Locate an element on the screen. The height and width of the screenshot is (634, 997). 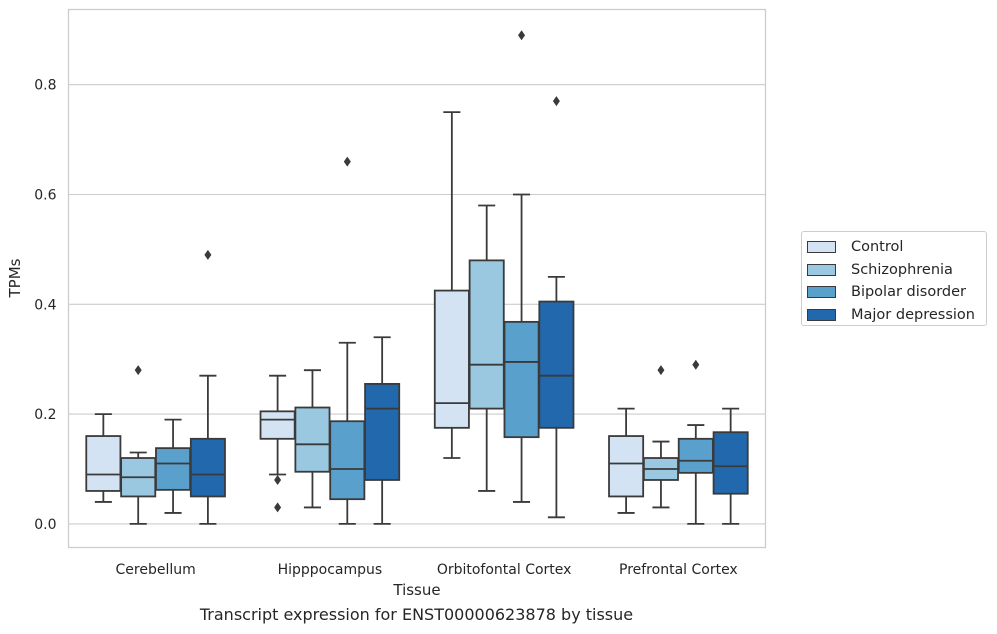
x-tick-label: Prefrontal Cortex is located at coordinates (678, 570).